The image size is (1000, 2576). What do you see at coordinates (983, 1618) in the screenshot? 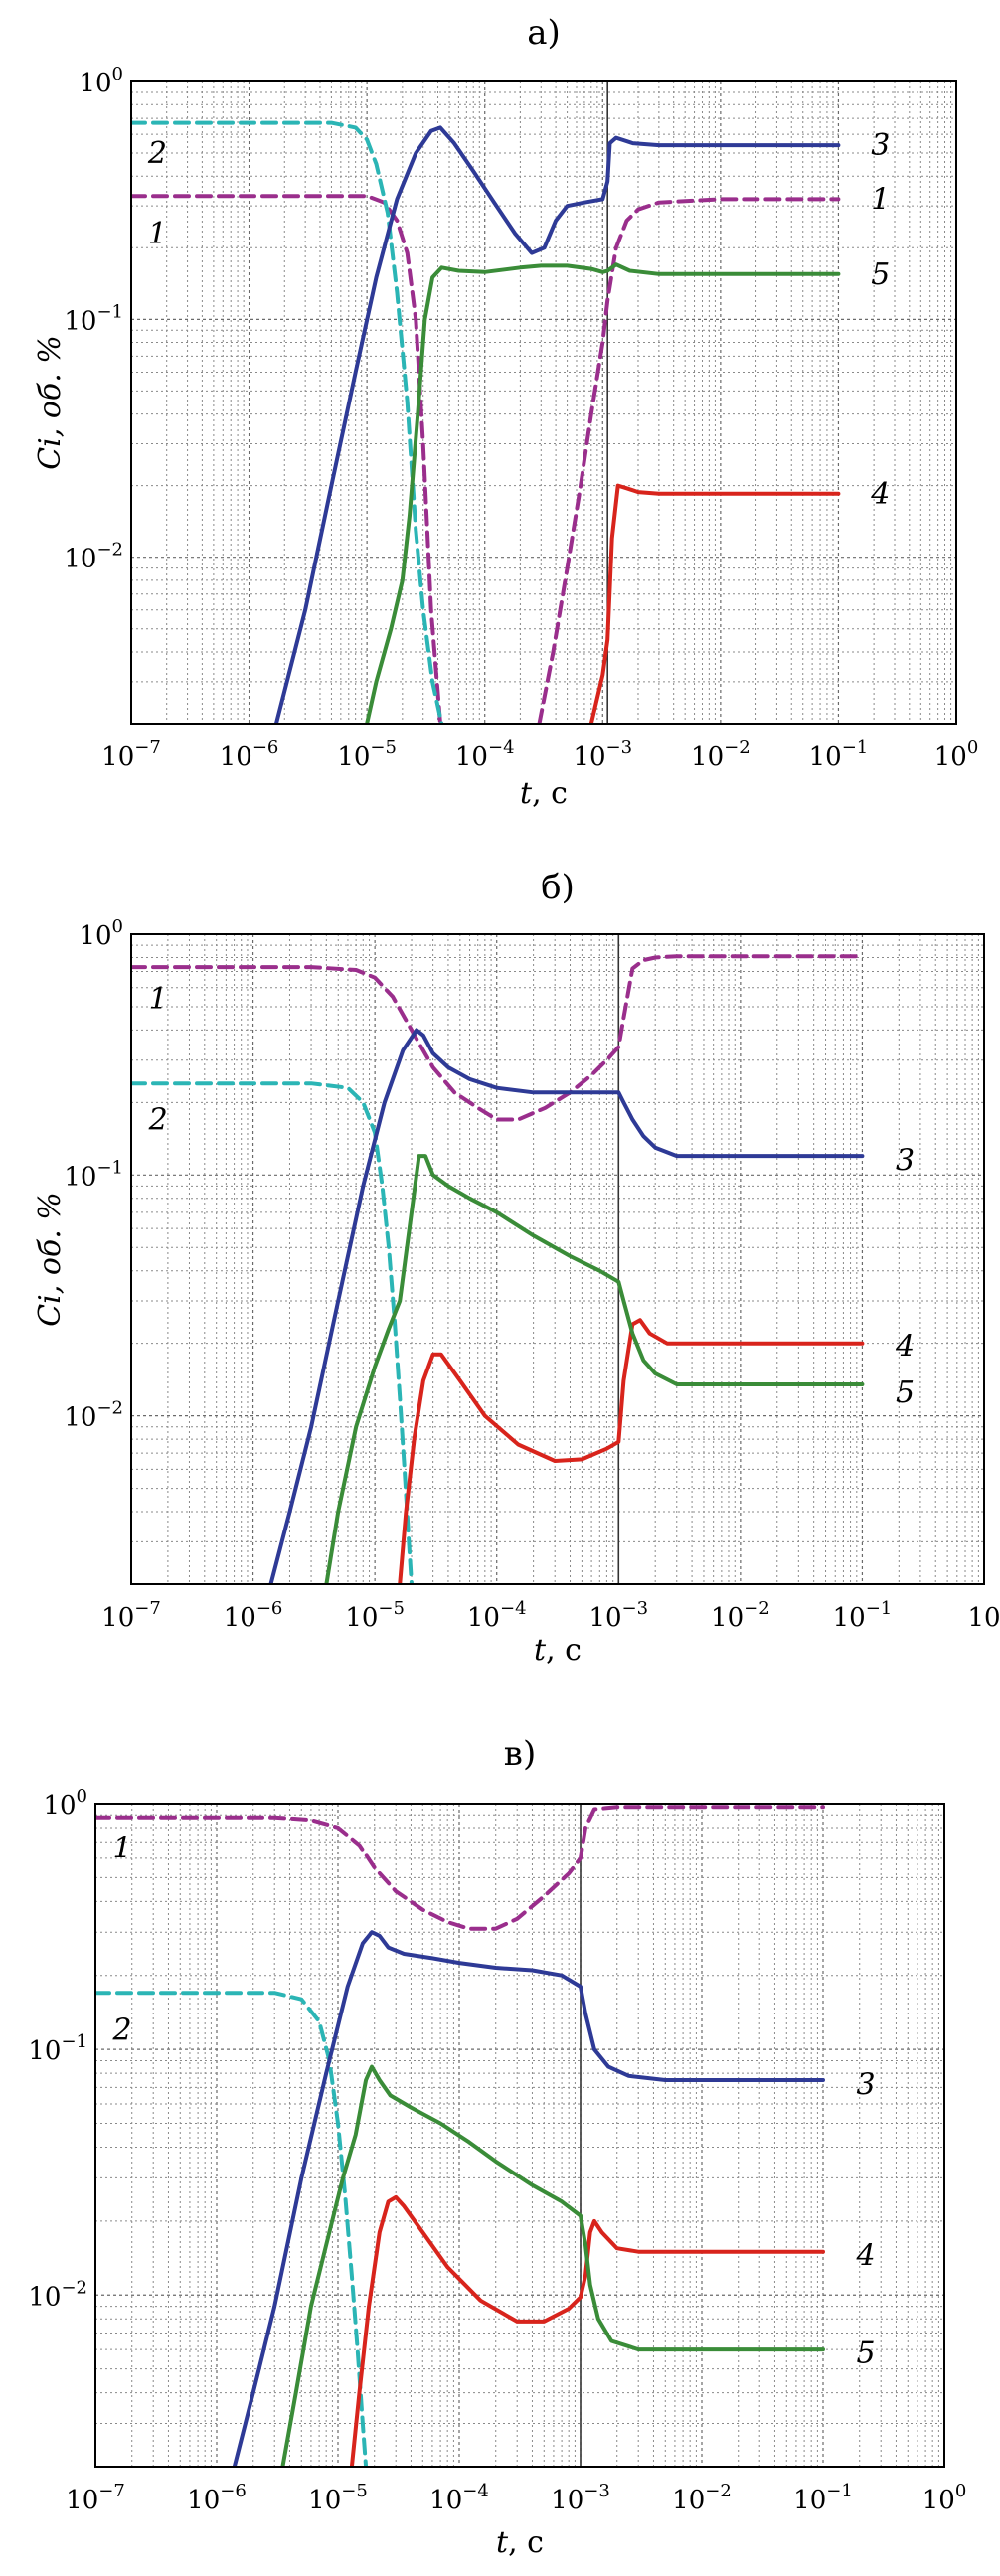
I see `x-tick-label: 10` at bounding box center [983, 1618].